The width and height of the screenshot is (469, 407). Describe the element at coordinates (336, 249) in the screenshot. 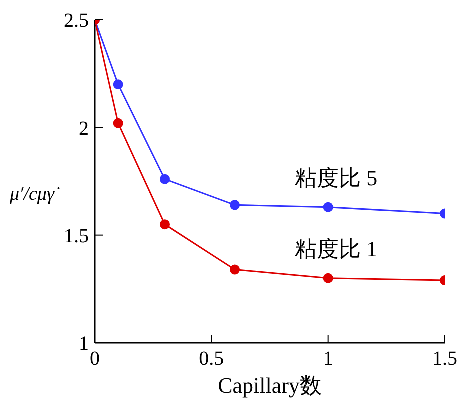

I see `series-label: 粘度比 1` at that location.